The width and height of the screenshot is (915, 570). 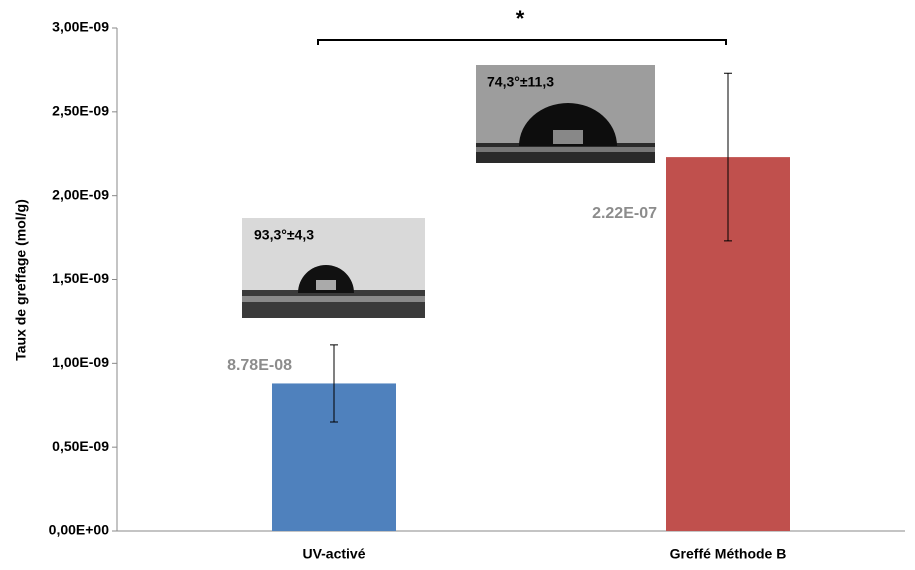 What do you see at coordinates (80, 27) in the screenshot?
I see `y-tick-label: 3,00E-09` at bounding box center [80, 27].